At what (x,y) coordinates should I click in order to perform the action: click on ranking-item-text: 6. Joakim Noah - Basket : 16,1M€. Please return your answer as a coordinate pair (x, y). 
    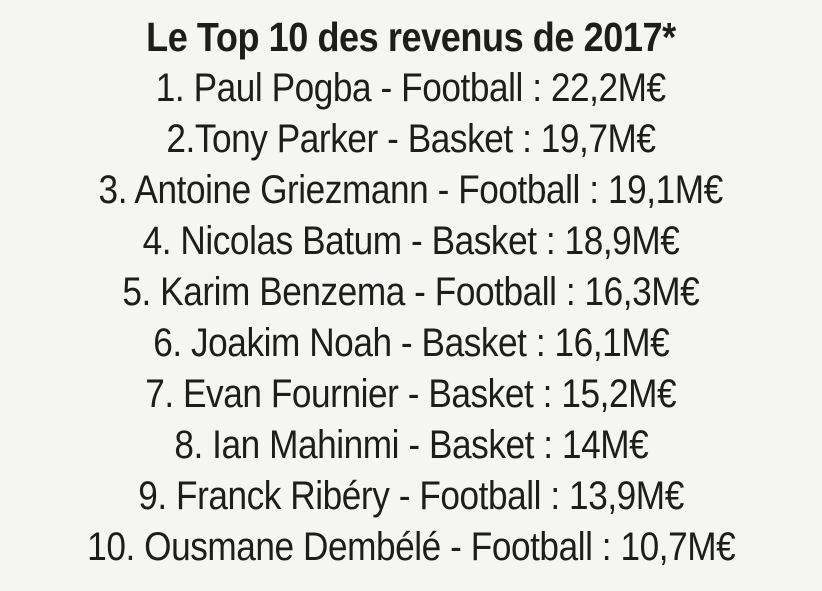
    Looking at the image, I should click on (411, 343).